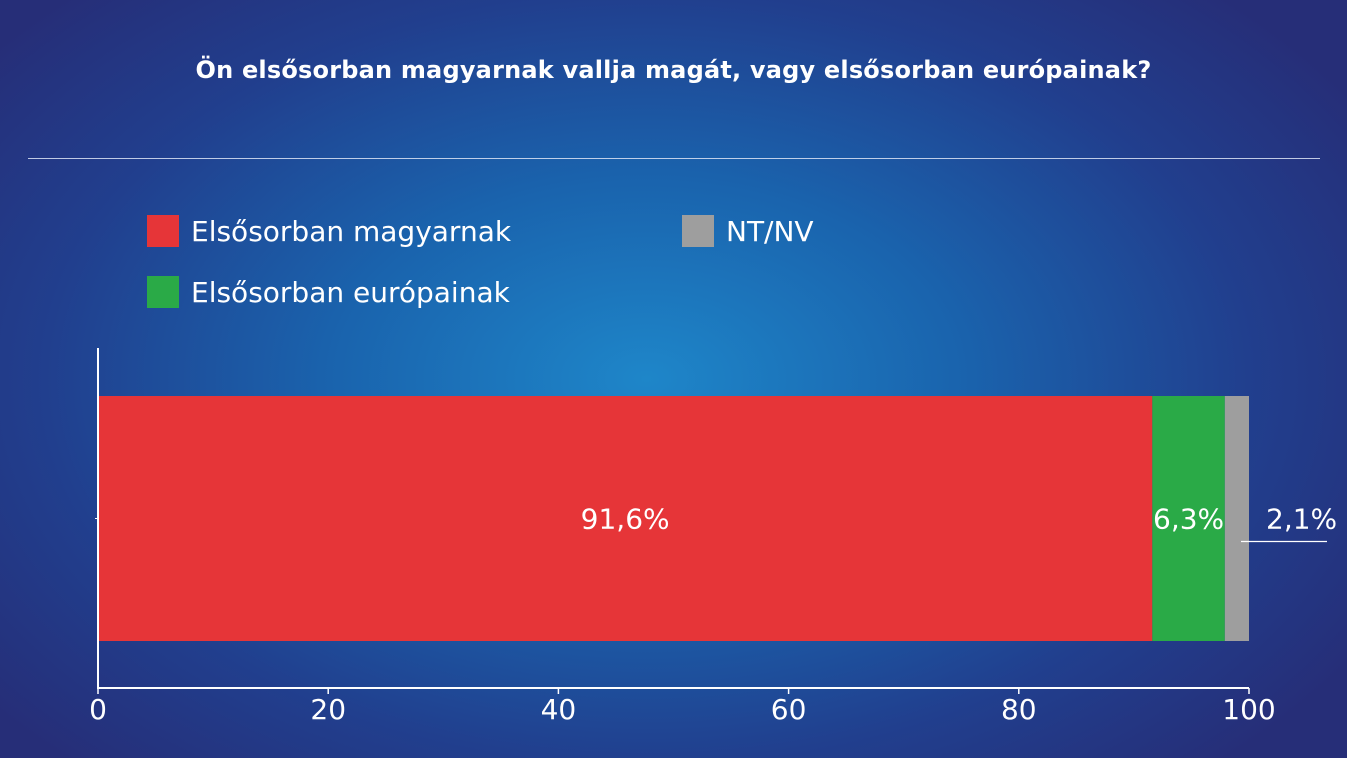 The height and width of the screenshot is (758, 1347). I want to click on x-tick-label-0: 0, so click(98, 709).